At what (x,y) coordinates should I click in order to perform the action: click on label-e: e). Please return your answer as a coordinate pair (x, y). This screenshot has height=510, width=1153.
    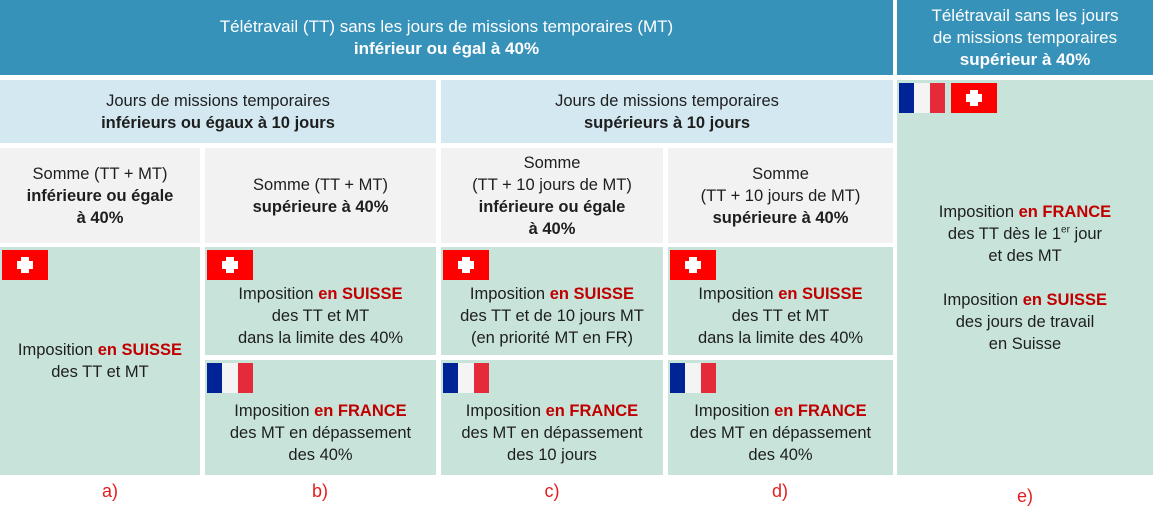
    Looking at the image, I should click on (1024, 496).